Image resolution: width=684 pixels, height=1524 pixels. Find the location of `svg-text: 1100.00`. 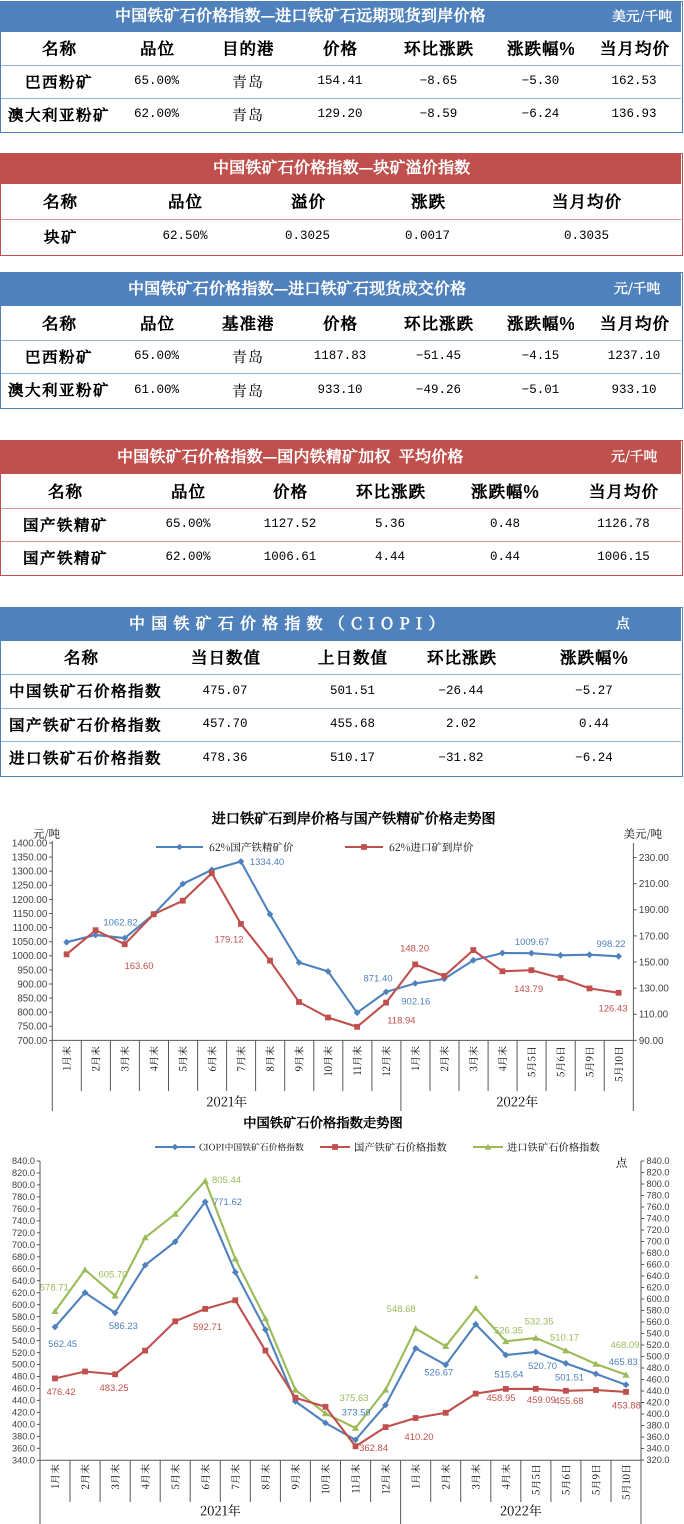

svg-text: 1100.00 is located at coordinates (30, 928).